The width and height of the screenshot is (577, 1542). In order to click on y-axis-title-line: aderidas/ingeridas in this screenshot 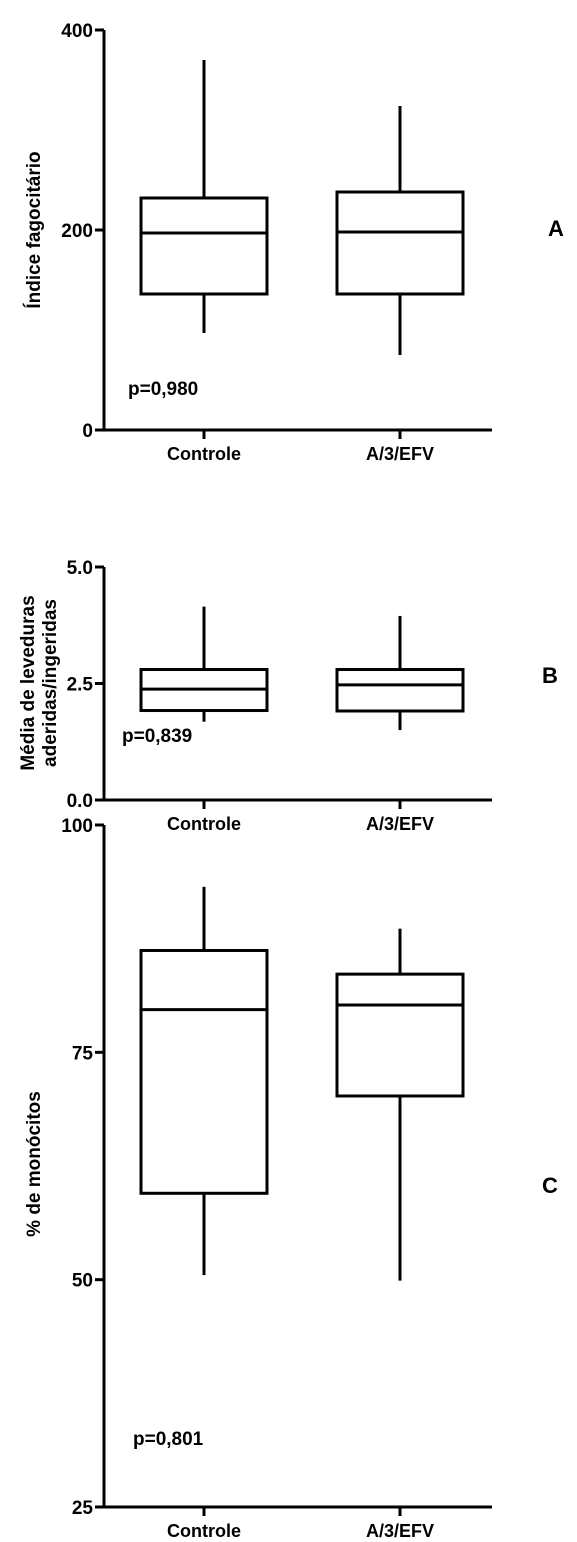, I will do `click(50, 683)`.